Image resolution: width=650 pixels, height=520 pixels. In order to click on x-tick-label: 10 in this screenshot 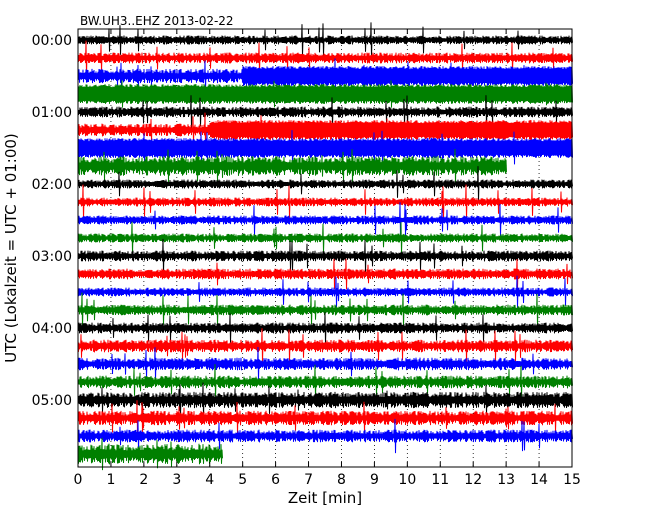, I will do `click(407, 480)`.